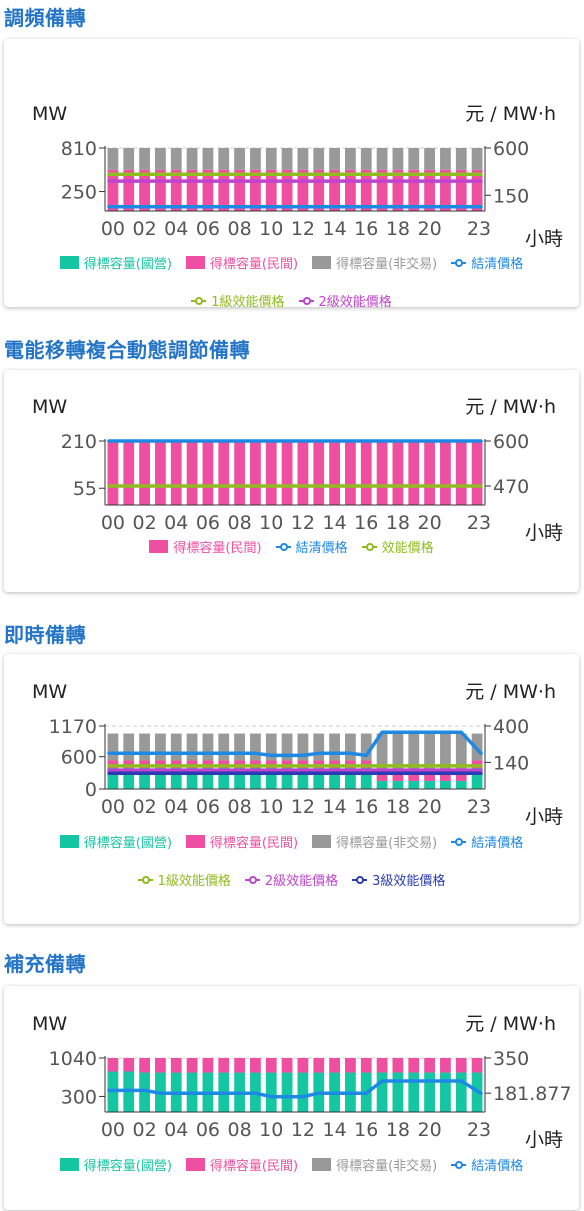 This screenshot has height=1211, width=584. What do you see at coordinates (487, 262) in the screenshot?
I see `legend-item: 結清價格` at bounding box center [487, 262].